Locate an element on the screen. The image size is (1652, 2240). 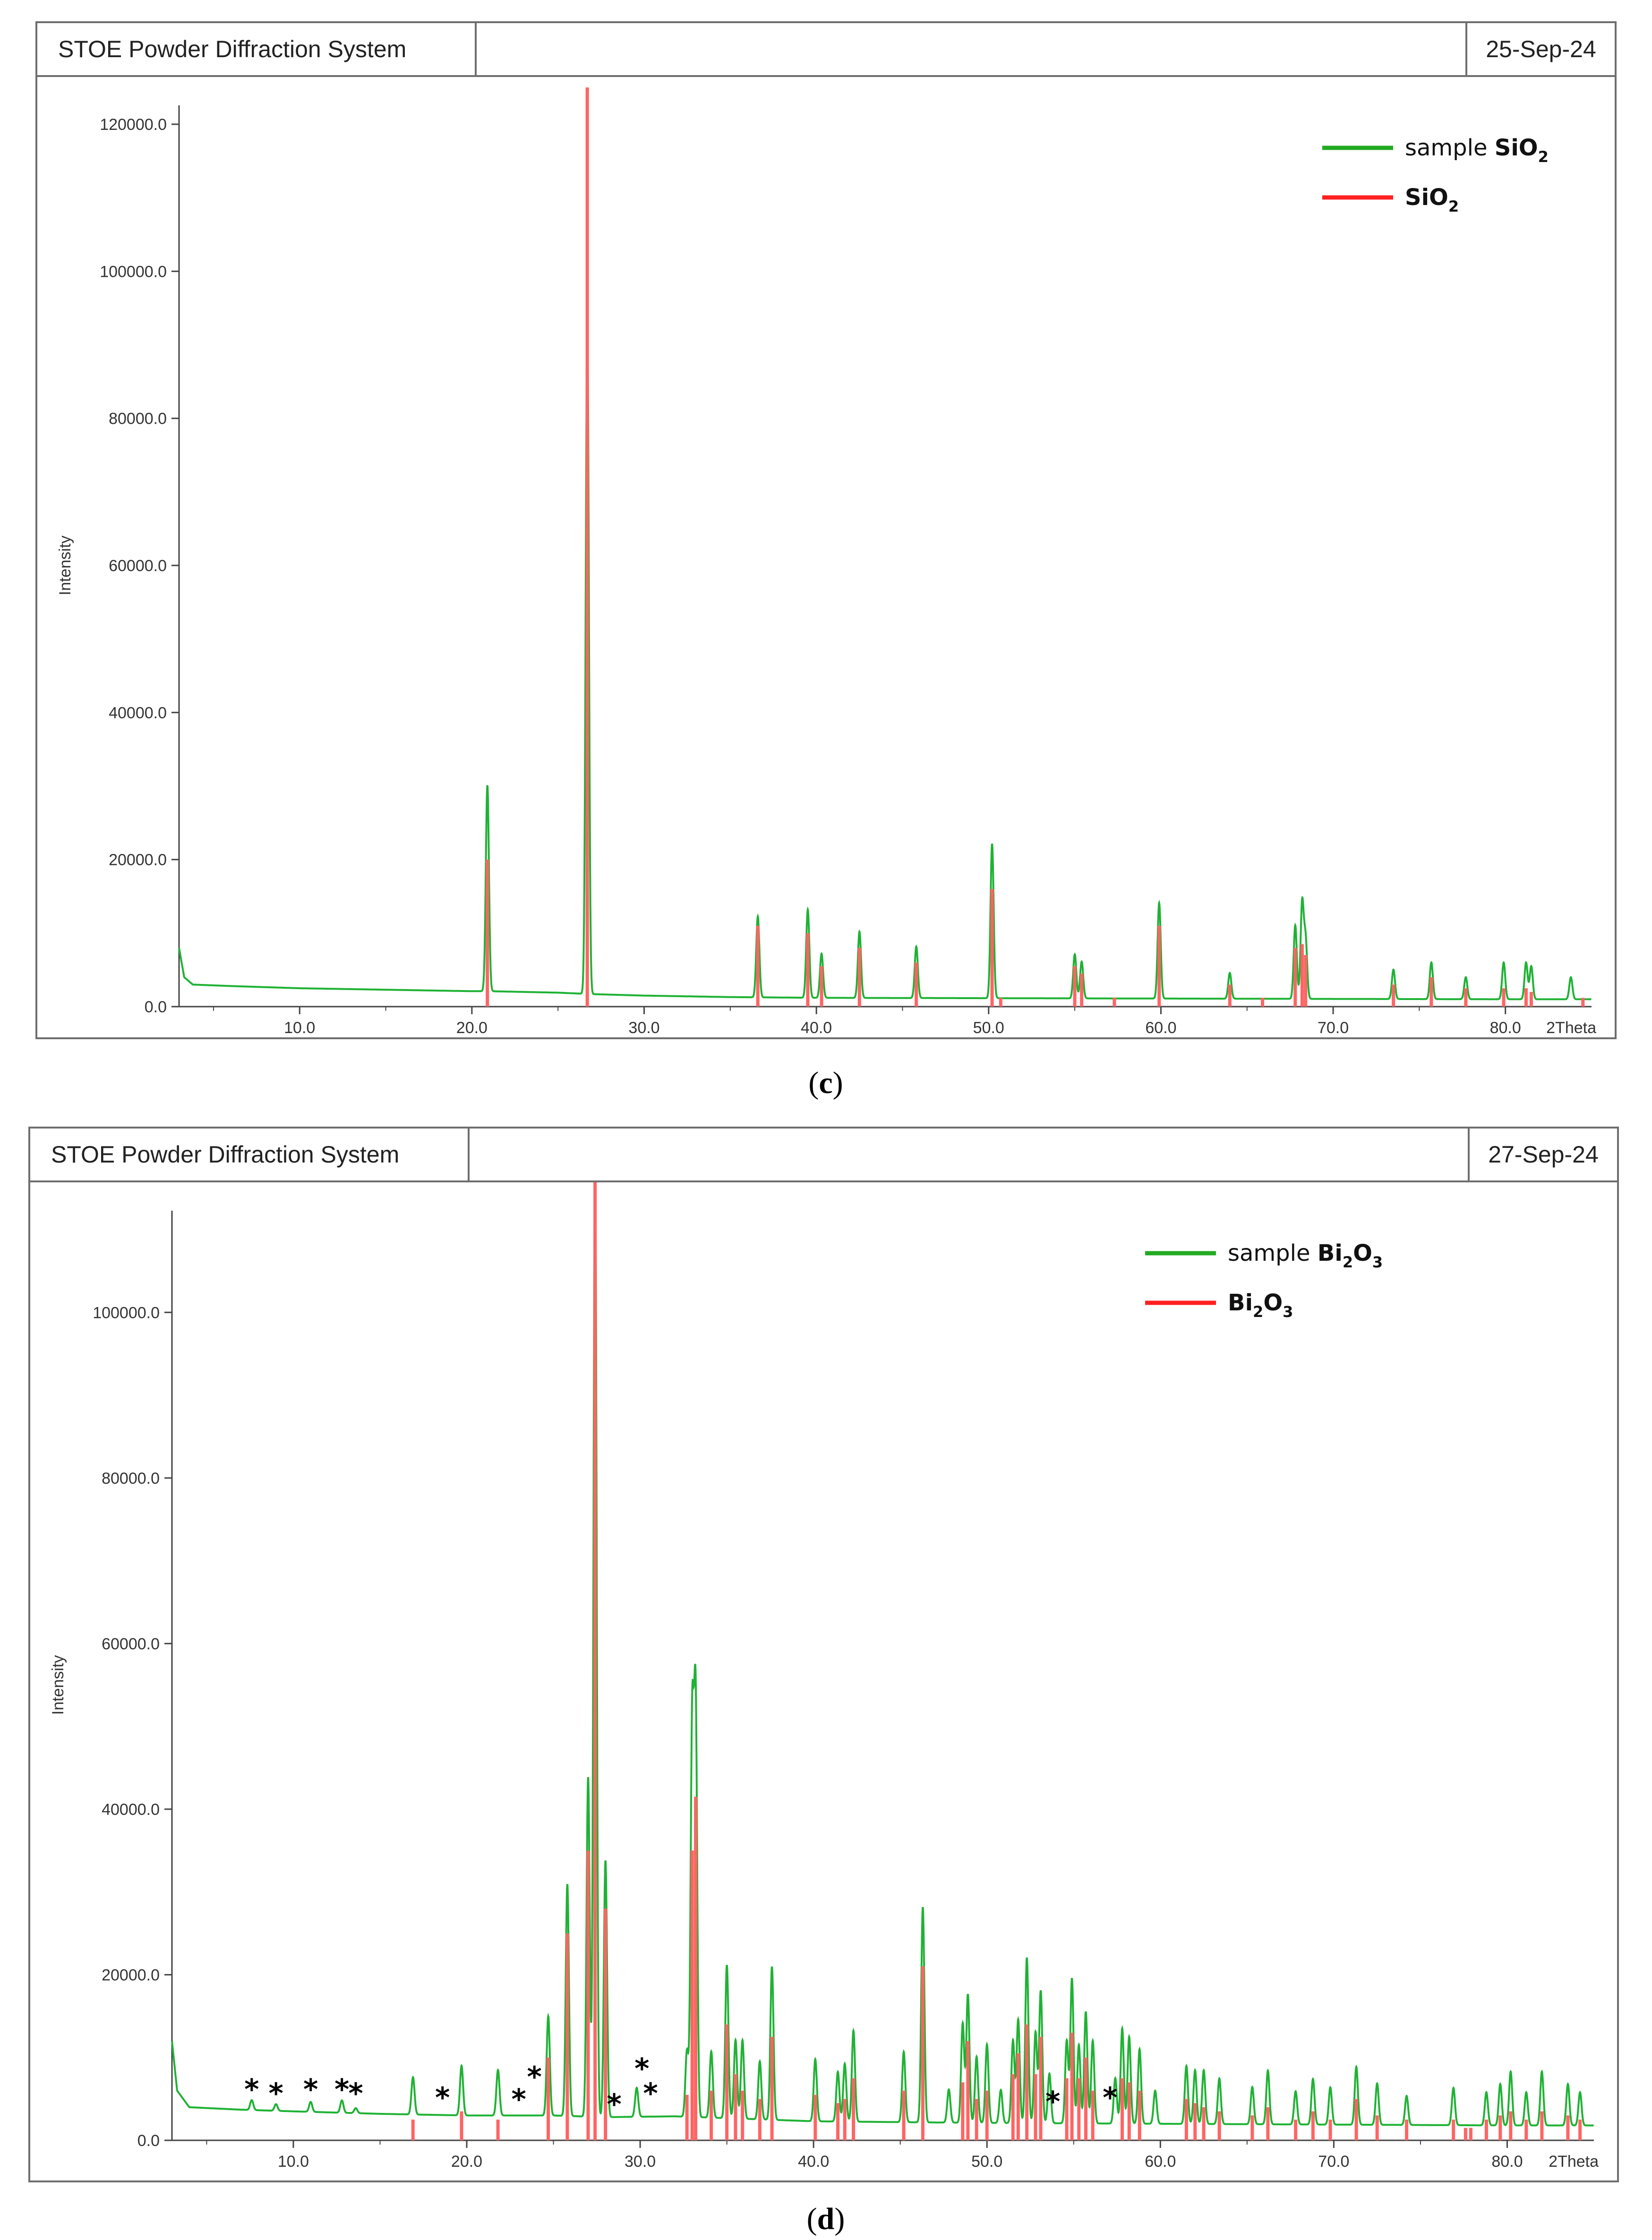
legend-label: SiO2 is located at coordinates (1432, 200).